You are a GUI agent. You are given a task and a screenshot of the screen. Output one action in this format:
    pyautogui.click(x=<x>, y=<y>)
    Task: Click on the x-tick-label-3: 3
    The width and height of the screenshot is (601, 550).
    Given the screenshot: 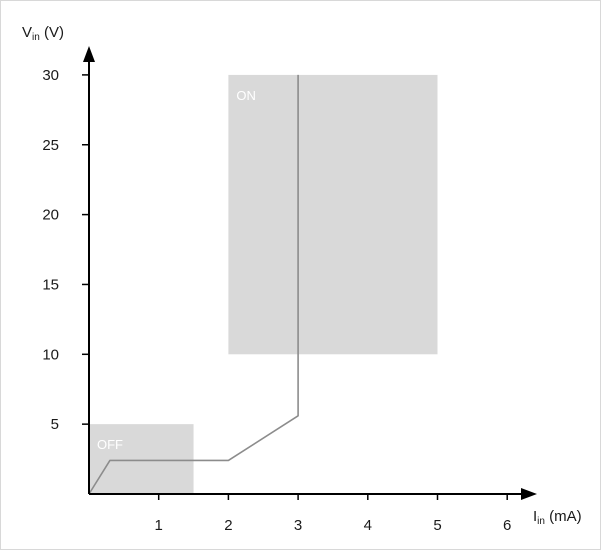 What is the action you would take?
    pyautogui.click(x=298, y=525)
    